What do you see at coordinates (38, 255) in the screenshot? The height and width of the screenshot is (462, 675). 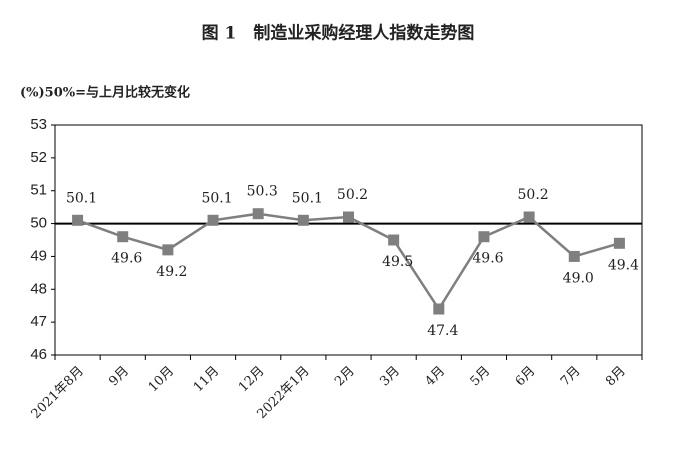 I see `y-tick-label: 49` at bounding box center [38, 255].